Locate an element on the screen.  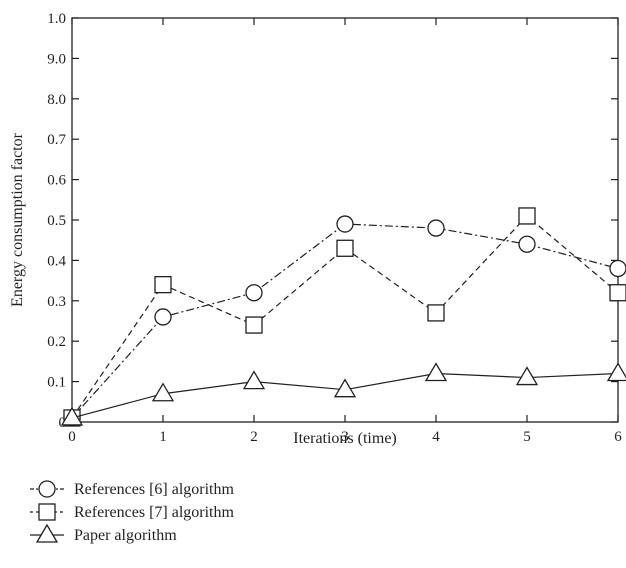
legend-label: References [7] algorithm is located at coordinates (154, 512).